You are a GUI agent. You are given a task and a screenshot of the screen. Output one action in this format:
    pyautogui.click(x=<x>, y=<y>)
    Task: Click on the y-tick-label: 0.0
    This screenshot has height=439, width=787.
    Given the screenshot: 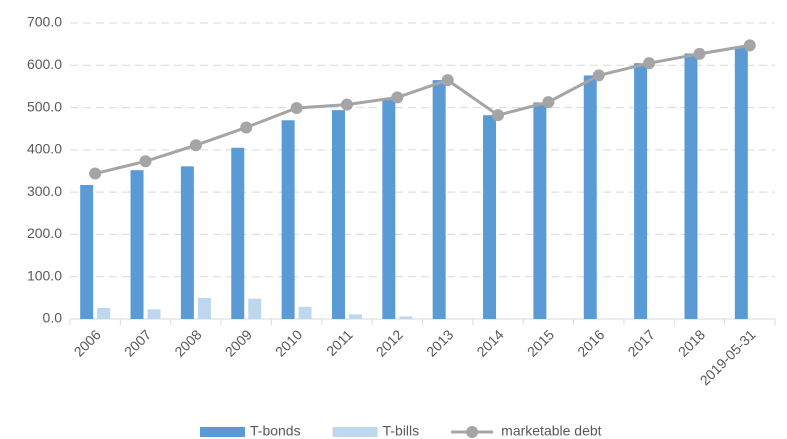 What is the action you would take?
    pyautogui.click(x=53, y=318)
    